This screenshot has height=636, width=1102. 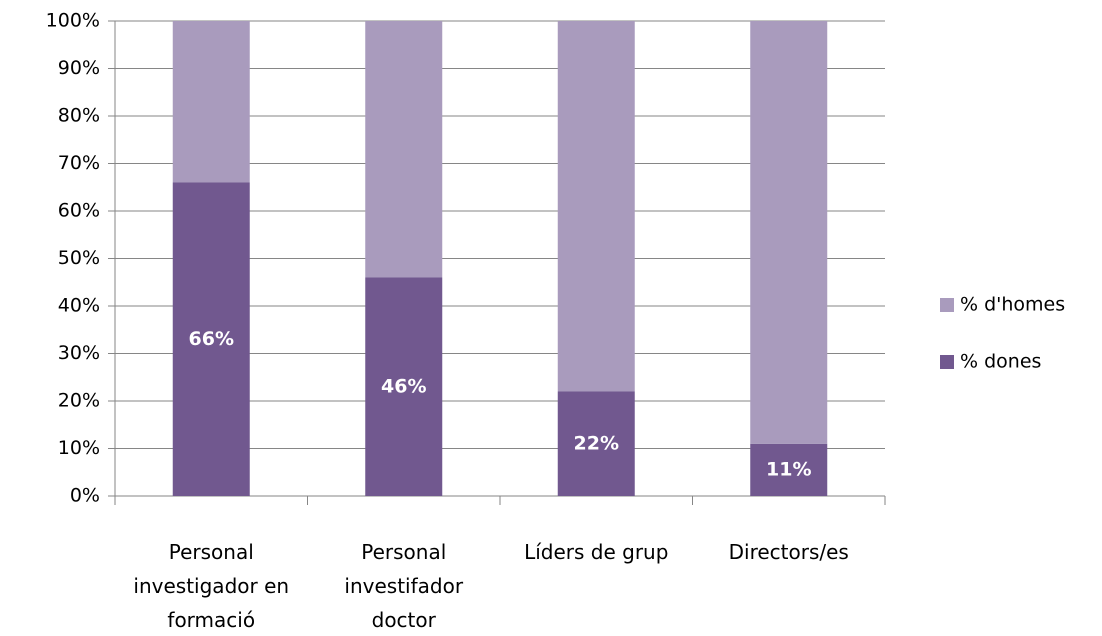 What do you see at coordinates (79, 353) in the screenshot?
I see `y-tick-label: 30%` at bounding box center [79, 353].